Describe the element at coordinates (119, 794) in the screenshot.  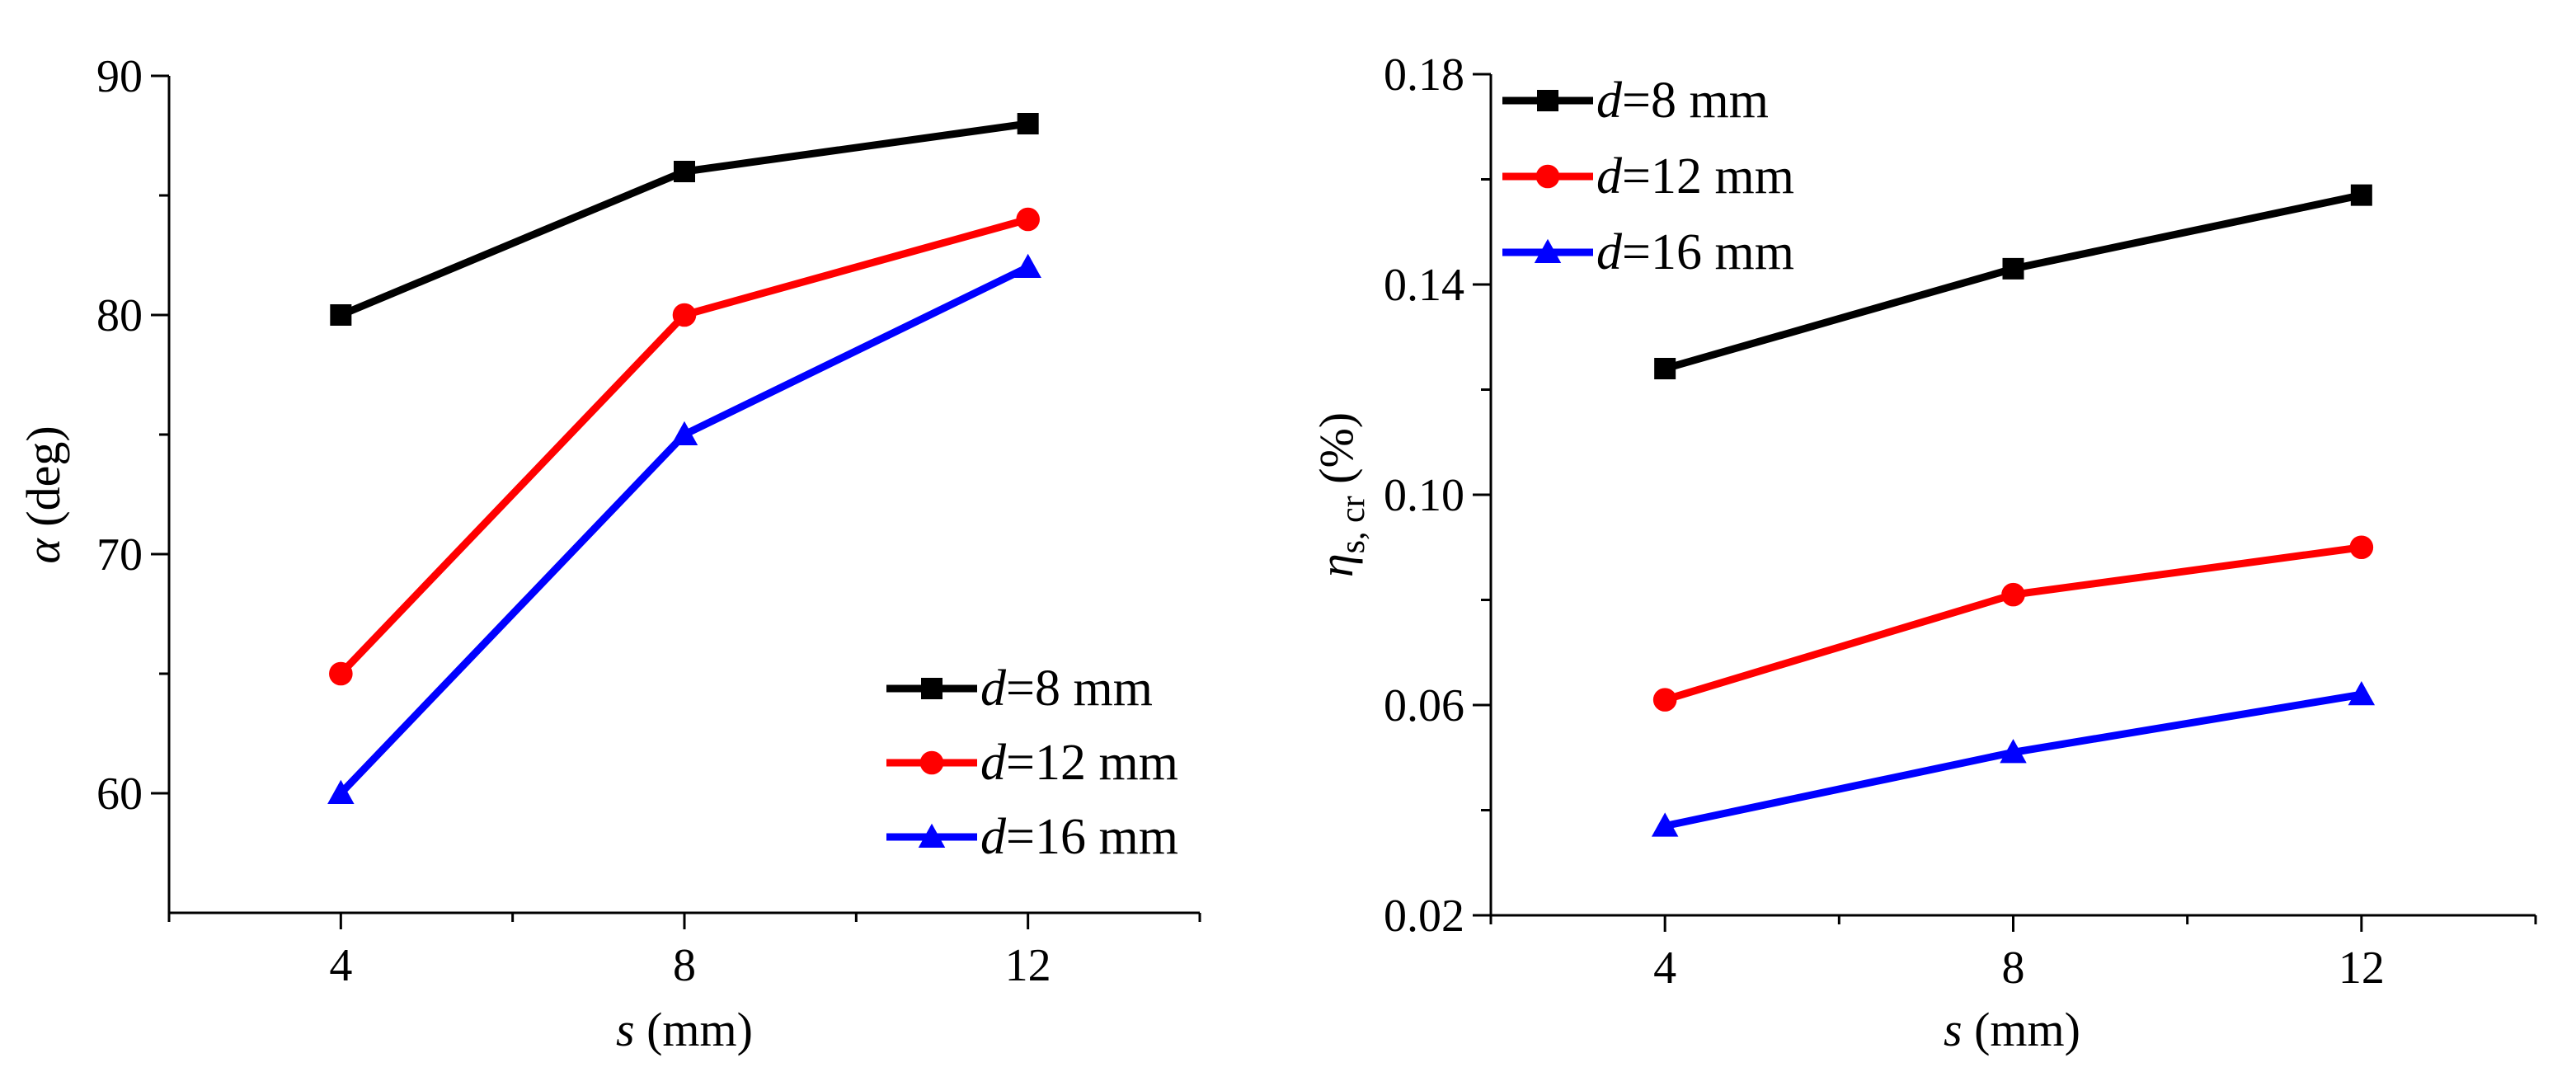
I see `y-tick-label: 60` at that location.